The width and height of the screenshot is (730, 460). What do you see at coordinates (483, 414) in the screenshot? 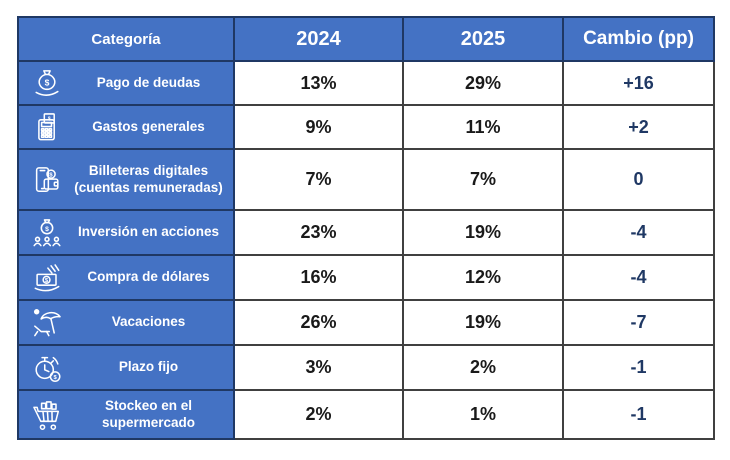
I see `value-2025: 1%` at bounding box center [483, 414].